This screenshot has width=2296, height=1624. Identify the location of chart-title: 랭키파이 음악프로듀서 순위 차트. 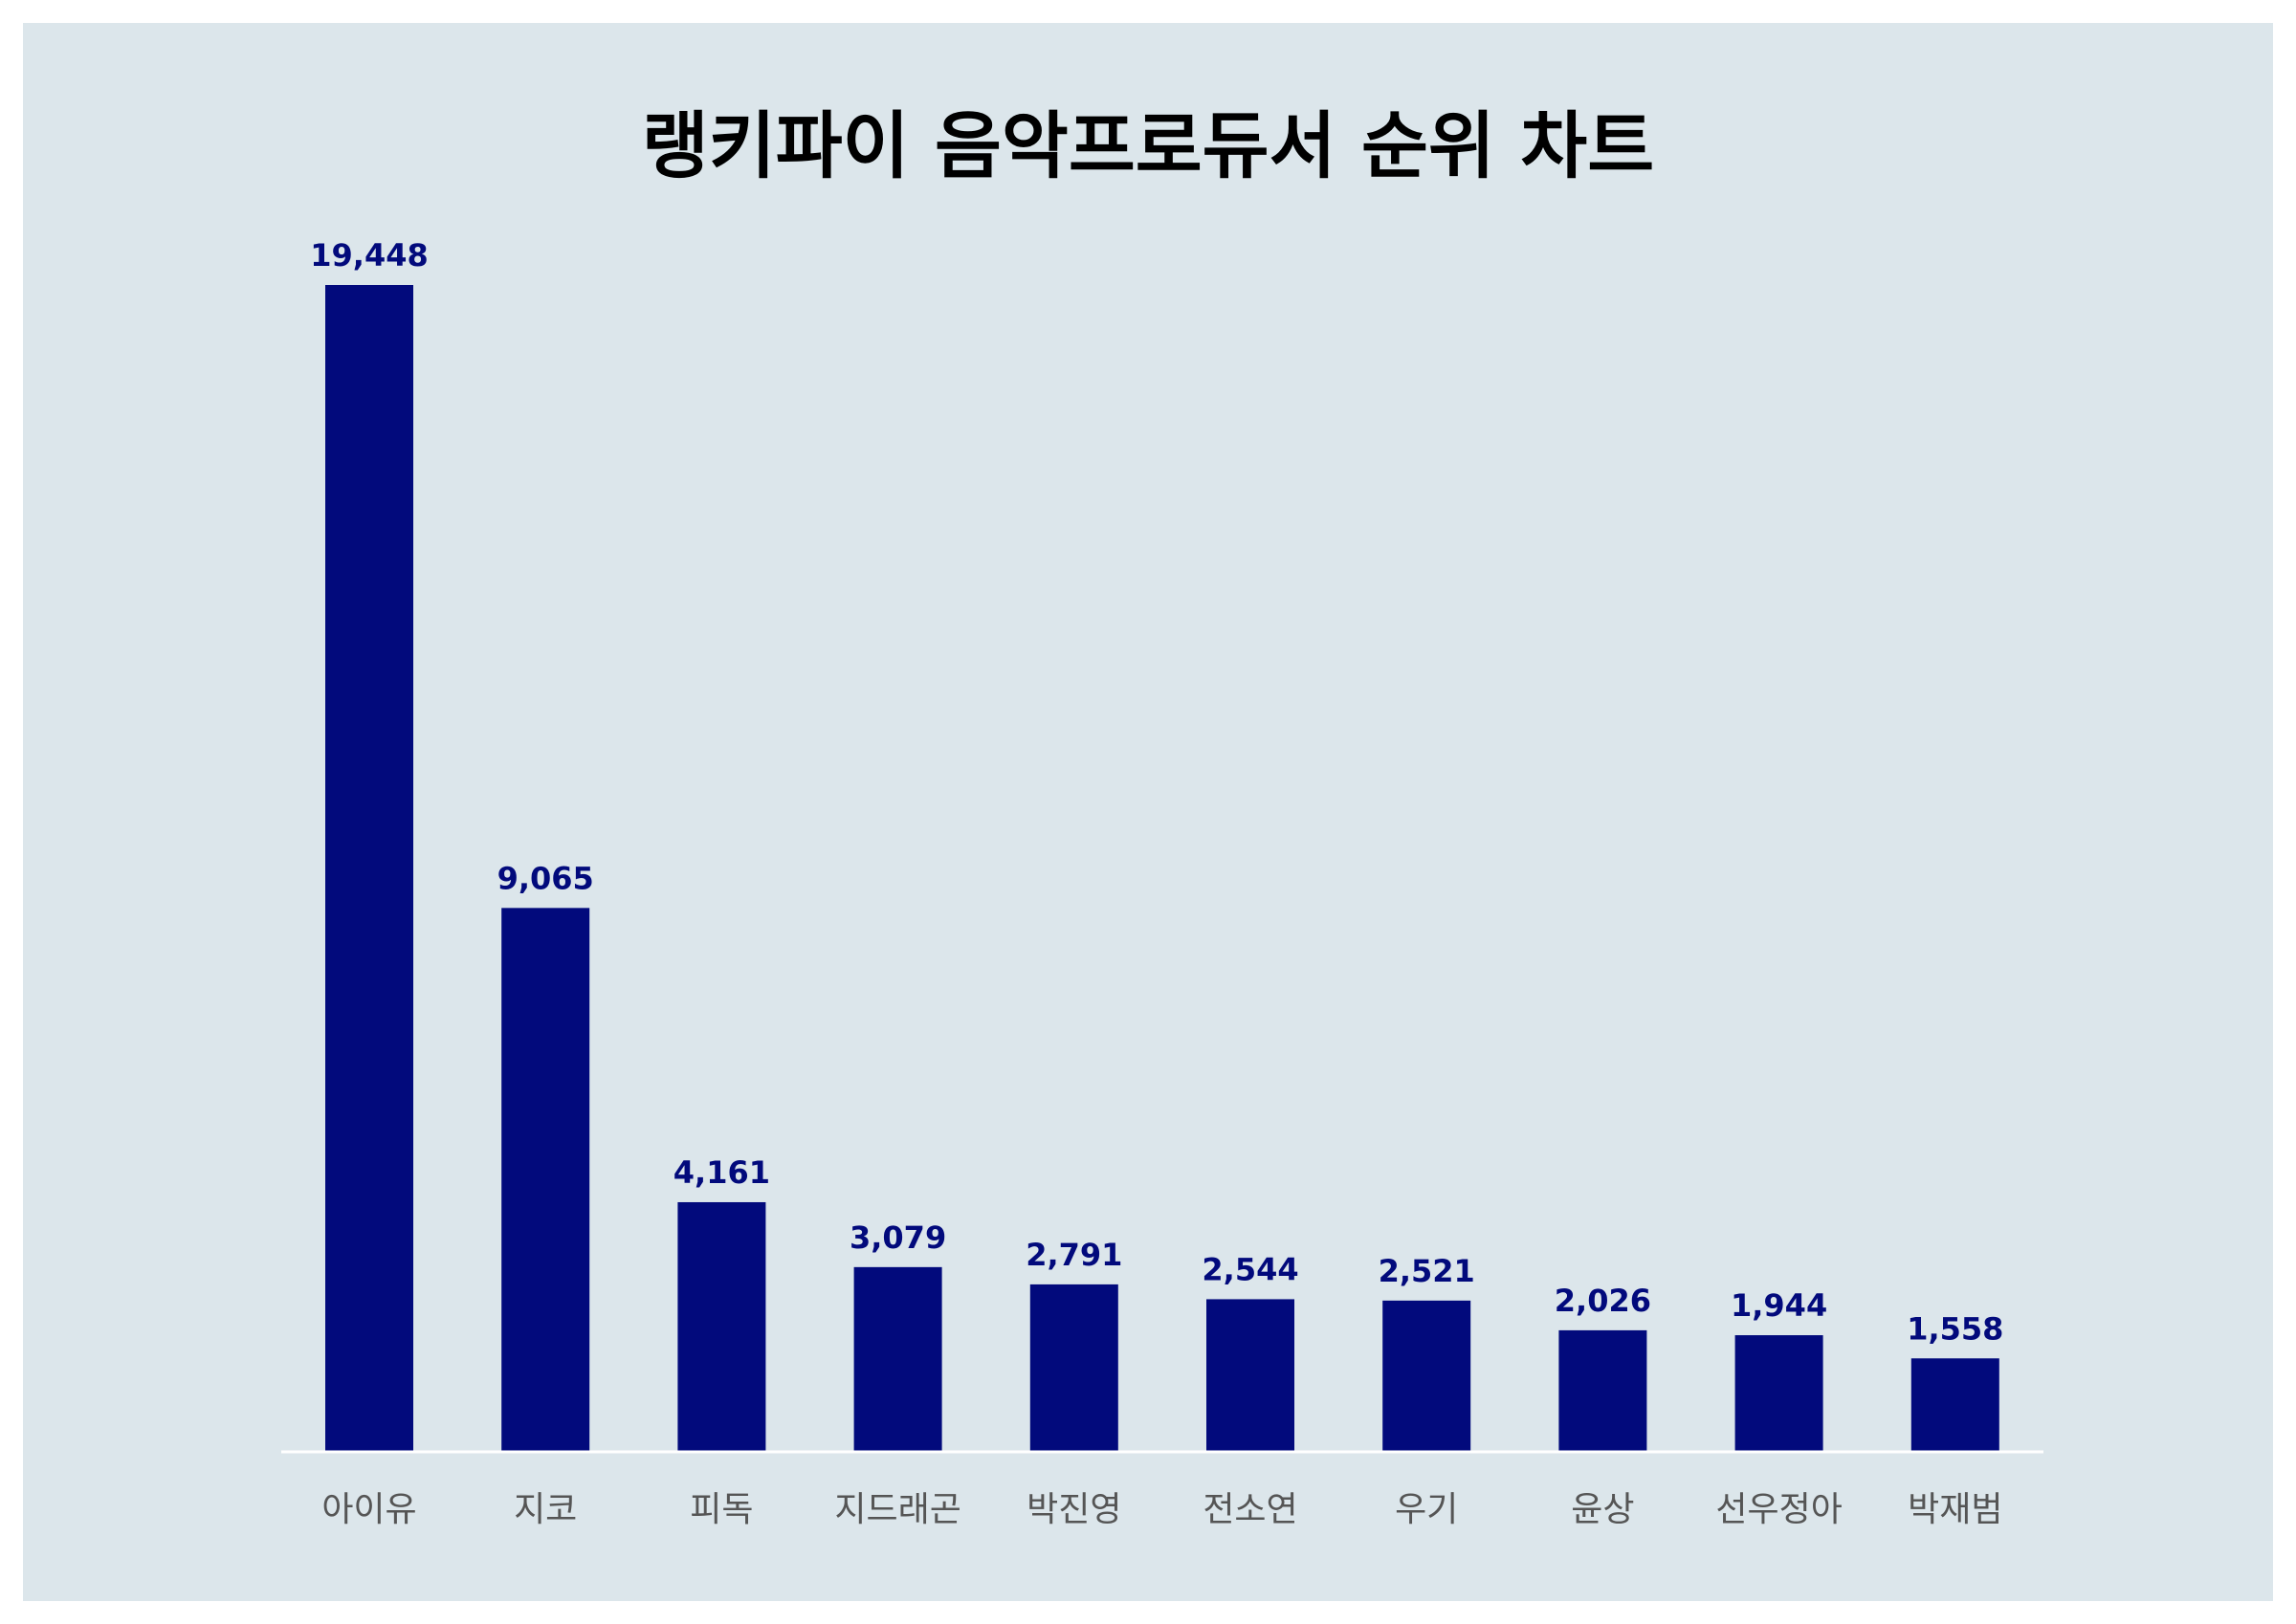
(1148, 146).